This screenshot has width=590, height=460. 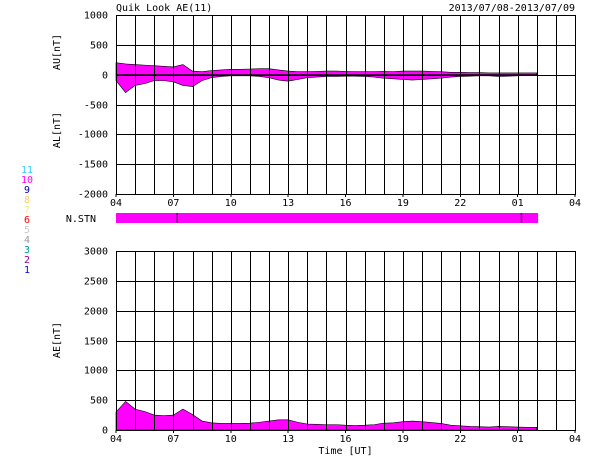 What do you see at coordinates (27, 230) in the screenshot?
I see `station-legend-label: 5` at bounding box center [27, 230].